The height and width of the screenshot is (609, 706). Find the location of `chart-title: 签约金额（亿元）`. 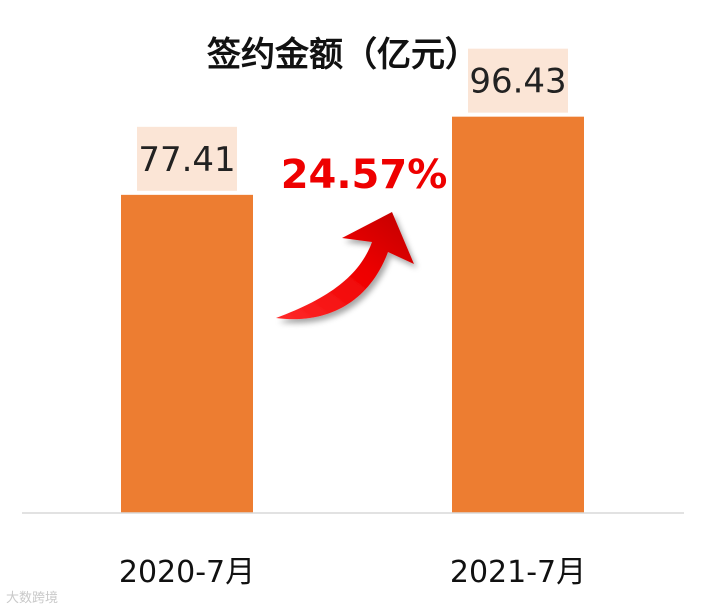

chart-title: 签约金额（亿元） is located at coordinates (343, 55).